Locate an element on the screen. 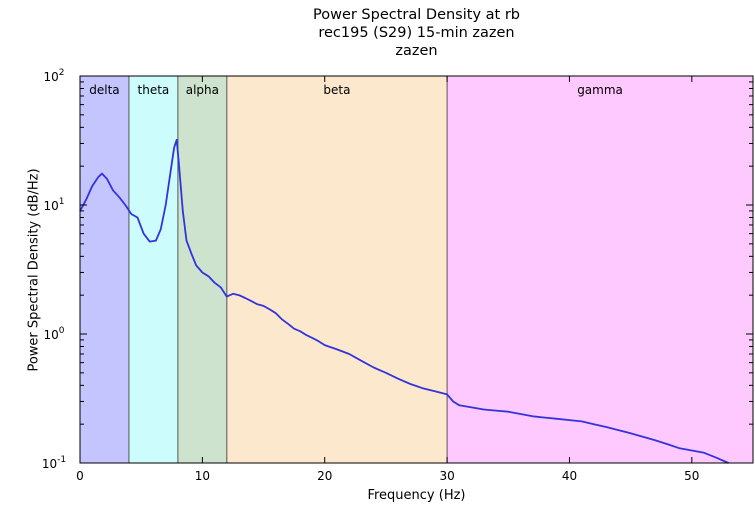 The image size is (755, 514). y-tick-label: 10⁻¹ is located at coordinates (54, 463).